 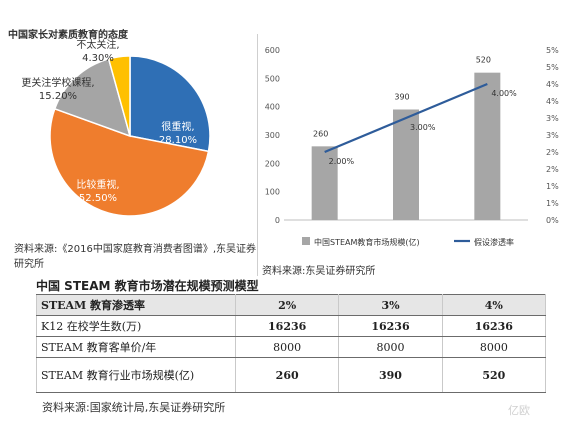 I want to click on y-axis-tick-label: 100, so click(x=272, y=192).